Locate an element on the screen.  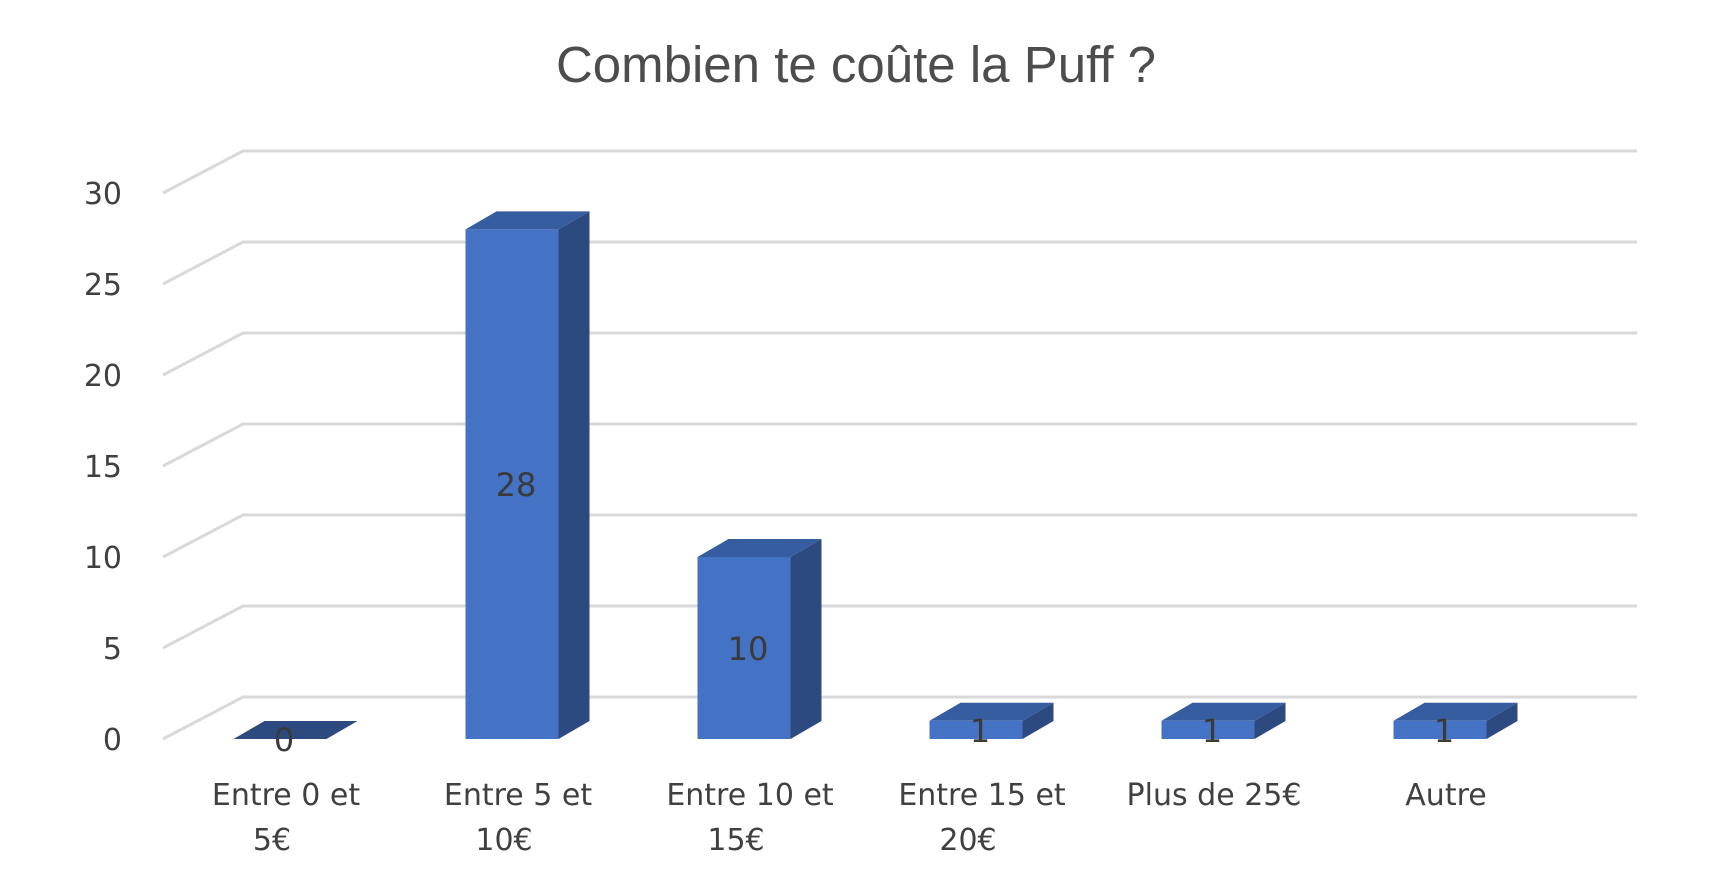
x-tick-label: Entre 10 et is located at coordinates (750, 795).